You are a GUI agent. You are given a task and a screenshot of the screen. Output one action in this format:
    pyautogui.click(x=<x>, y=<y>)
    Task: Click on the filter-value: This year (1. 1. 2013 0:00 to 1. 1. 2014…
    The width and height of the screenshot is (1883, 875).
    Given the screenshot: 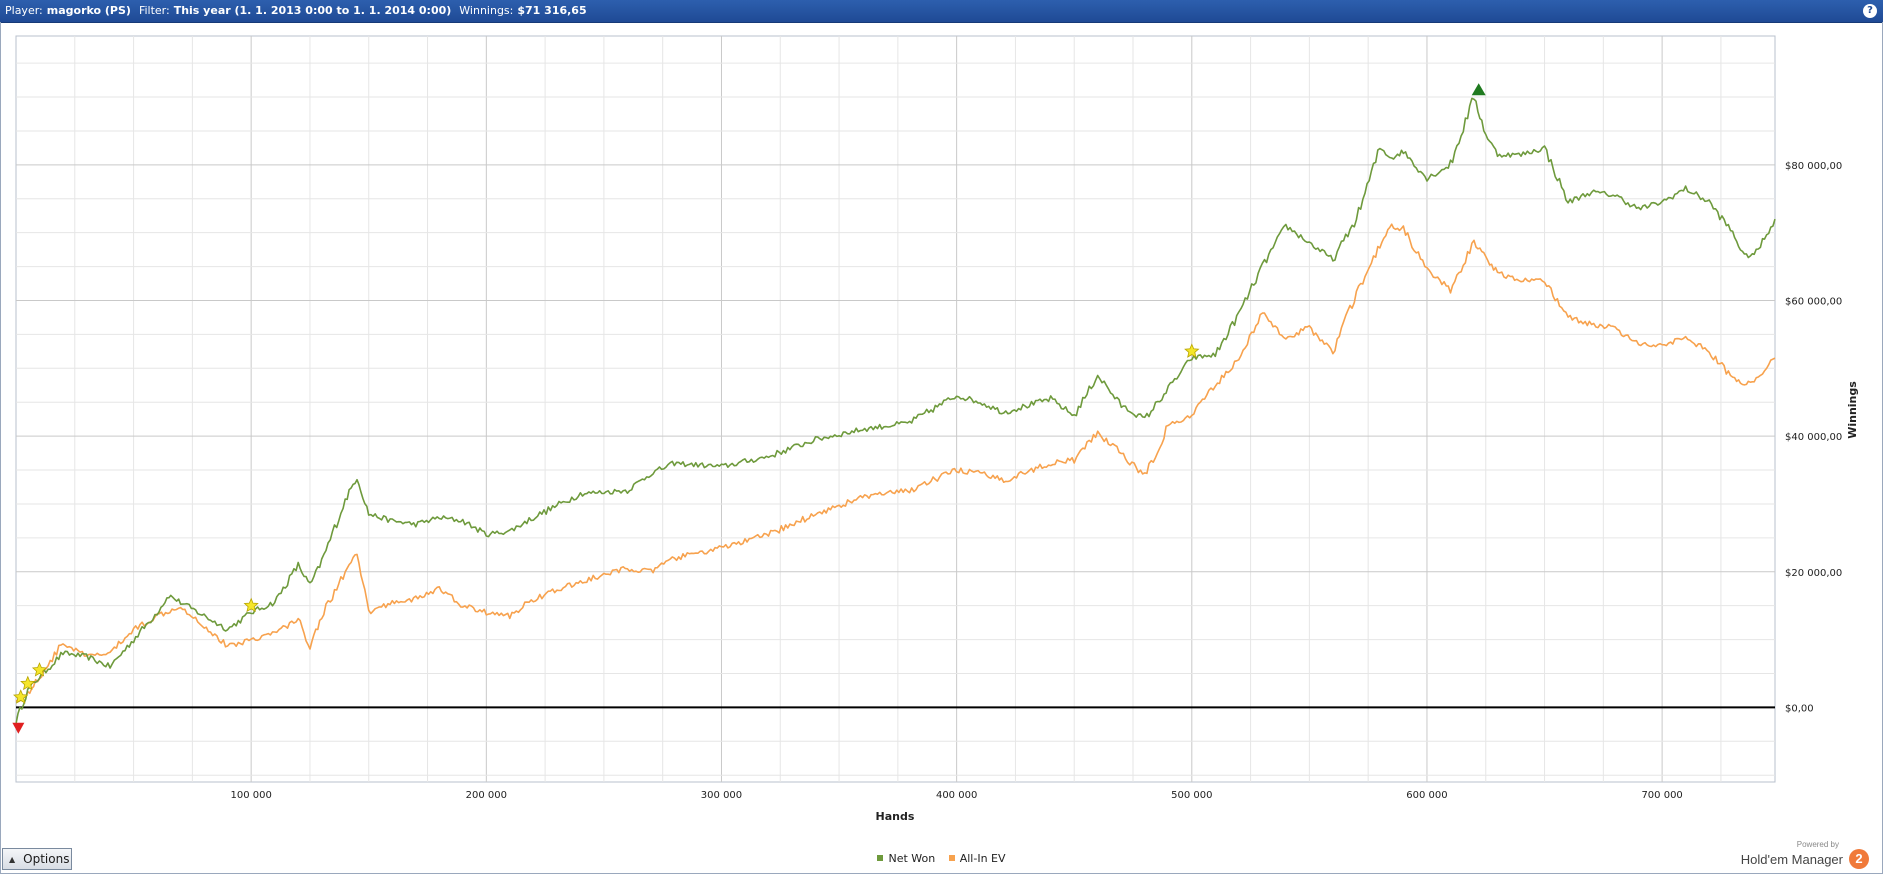 What is the action you would take?
    pyautogui.click(x=312, y=10)
    